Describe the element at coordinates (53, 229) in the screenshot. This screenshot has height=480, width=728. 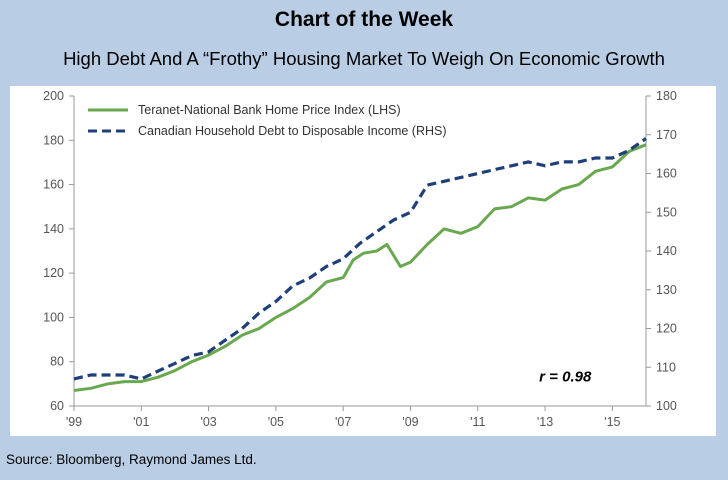
I see `left-tick-label: 140` at that location.